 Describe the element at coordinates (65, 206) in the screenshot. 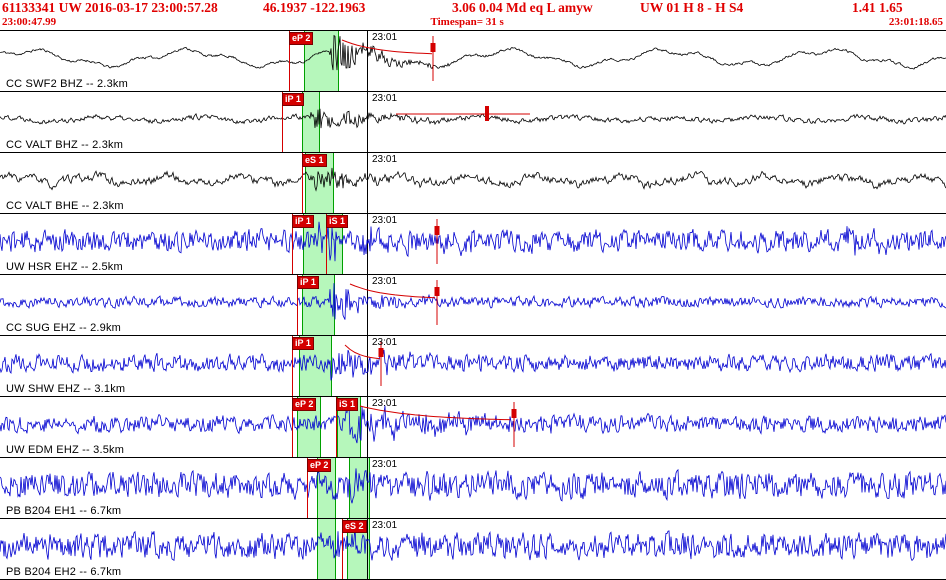

I see `station-label: CC VALT BHE -- 2.3km` at that location.